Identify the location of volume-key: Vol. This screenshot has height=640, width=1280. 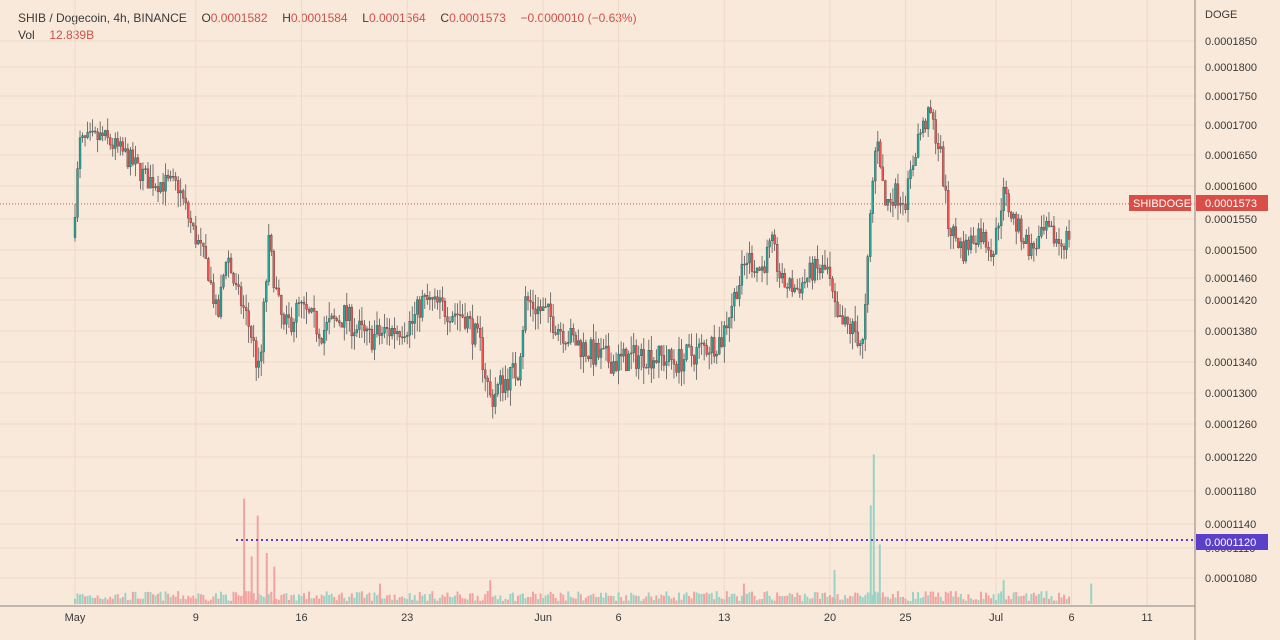
(26, 35).